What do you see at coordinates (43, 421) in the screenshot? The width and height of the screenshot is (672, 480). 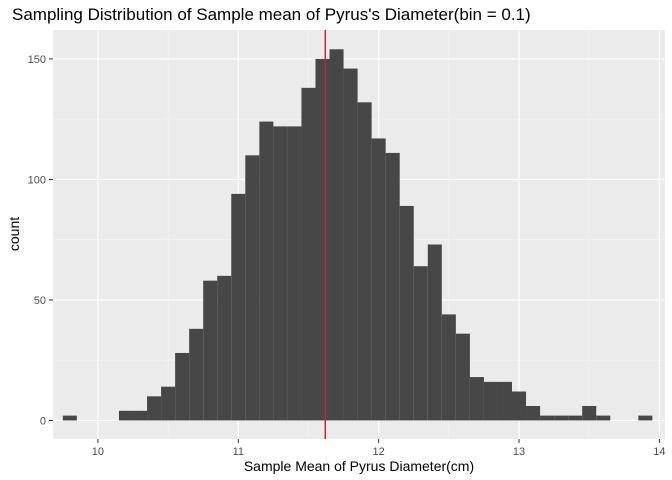 I see `y-tick-label: 0` at bounding box center [43, 421].